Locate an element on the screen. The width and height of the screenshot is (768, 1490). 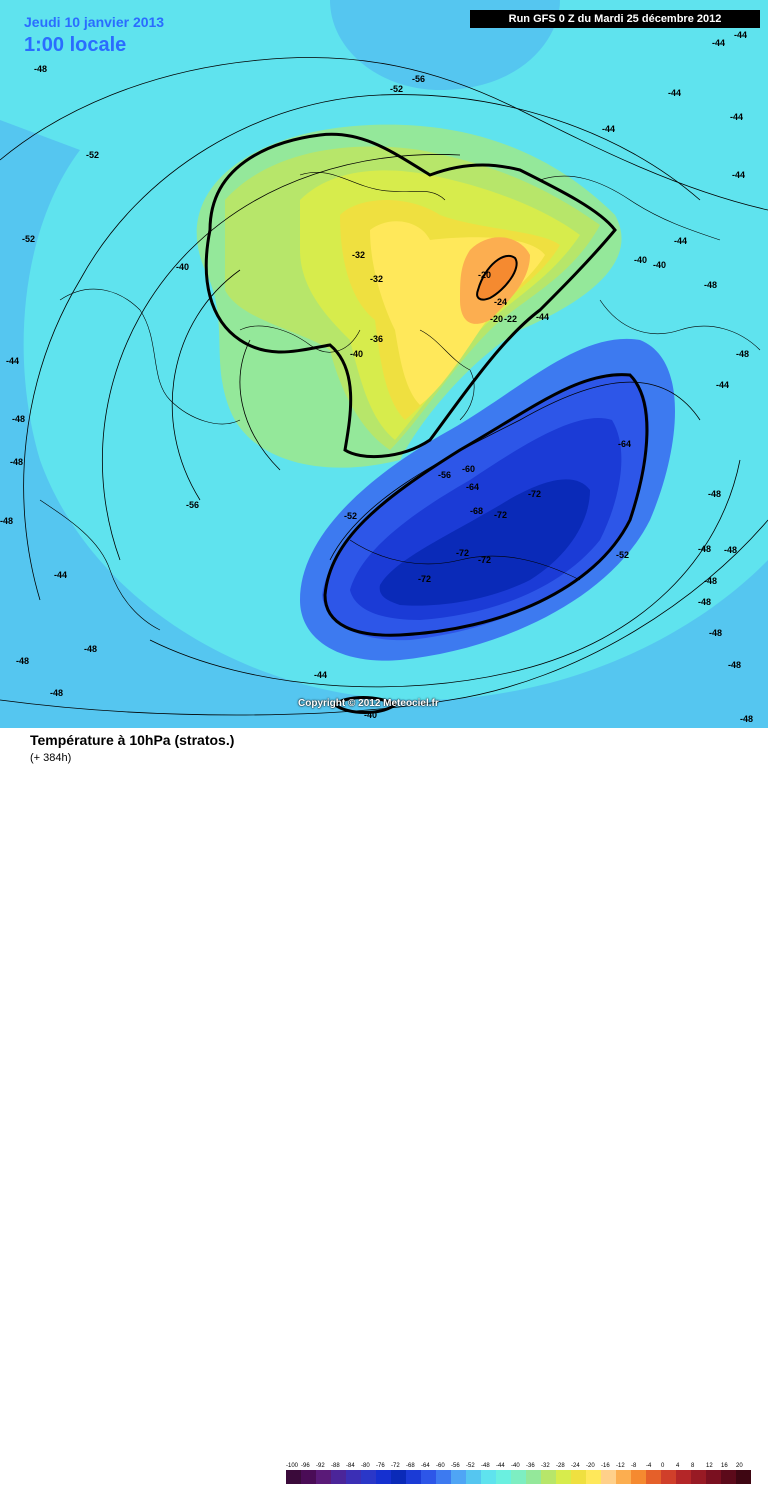
legend-label: -48 is located at coordinates (485, 1466).